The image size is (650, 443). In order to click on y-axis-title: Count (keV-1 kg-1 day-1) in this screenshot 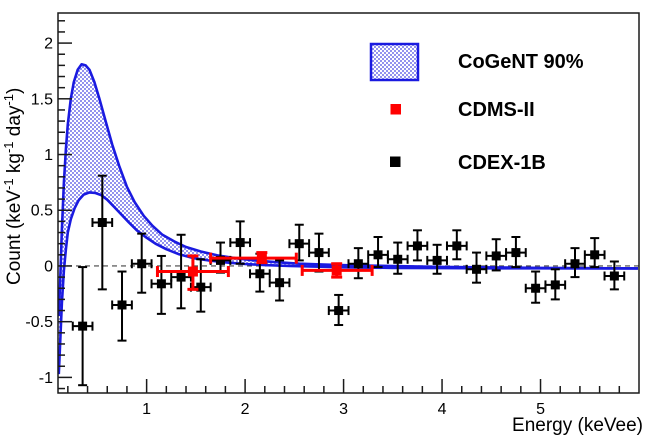, I will do `click(13, 186)`.